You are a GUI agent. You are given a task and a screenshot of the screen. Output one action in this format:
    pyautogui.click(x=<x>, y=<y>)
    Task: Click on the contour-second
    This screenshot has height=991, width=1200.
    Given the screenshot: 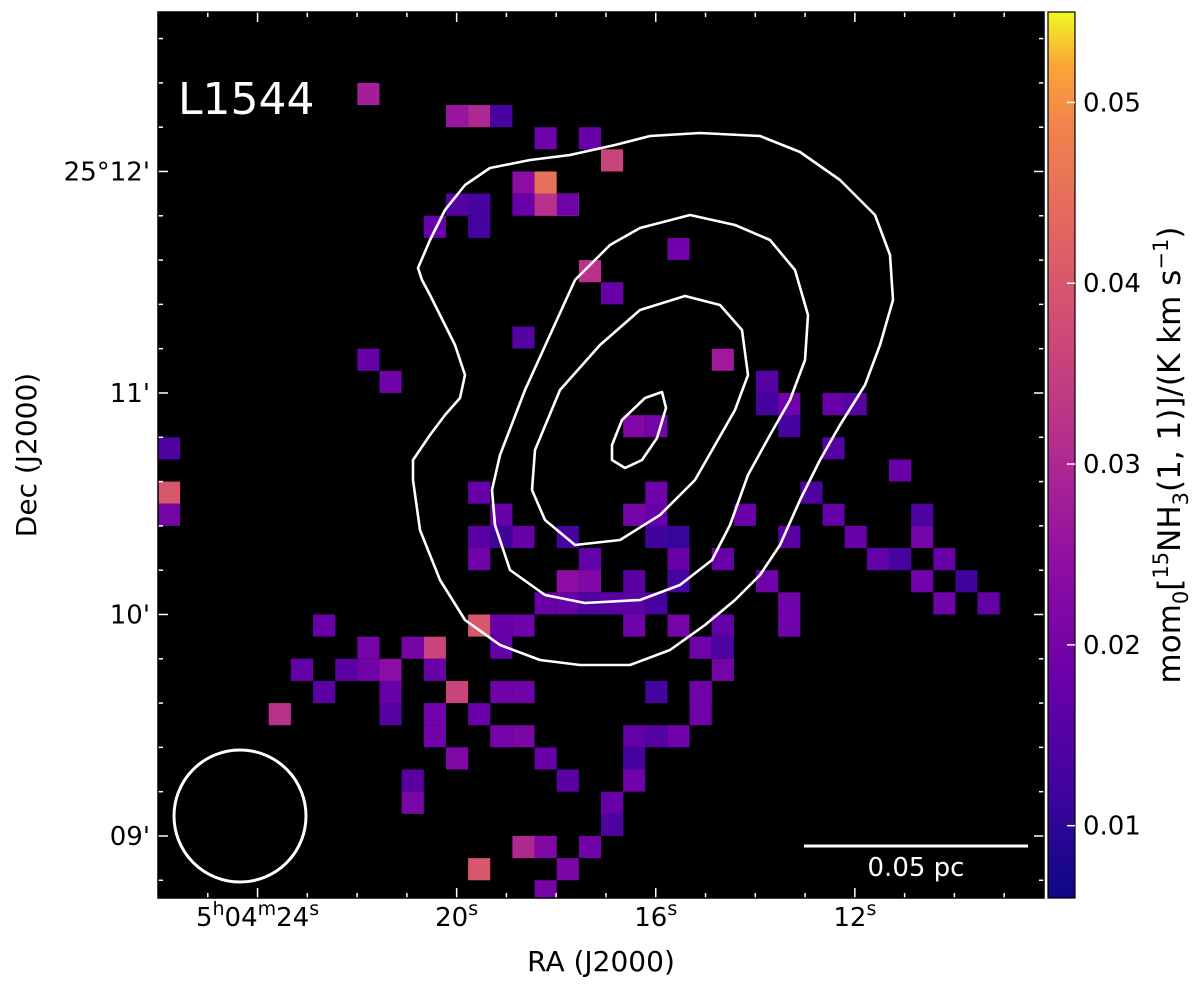 What is the action you would take?
    pyautogui.click(x=650, y=409)
    